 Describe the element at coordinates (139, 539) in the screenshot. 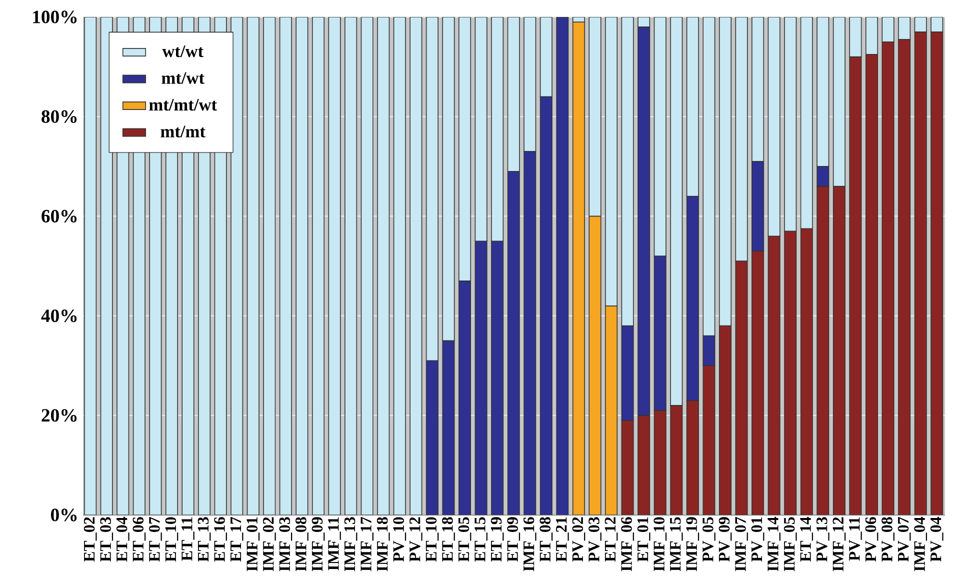

I see `x-tick-label: ET_06` at that location.